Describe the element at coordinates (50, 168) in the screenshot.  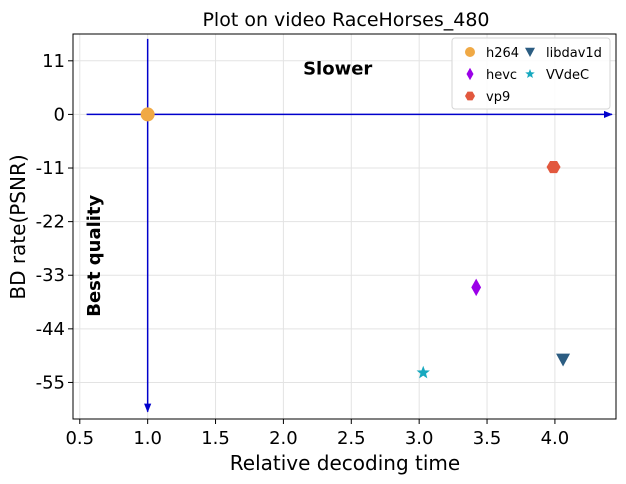
I see `y-tick-label: -11` at that location.